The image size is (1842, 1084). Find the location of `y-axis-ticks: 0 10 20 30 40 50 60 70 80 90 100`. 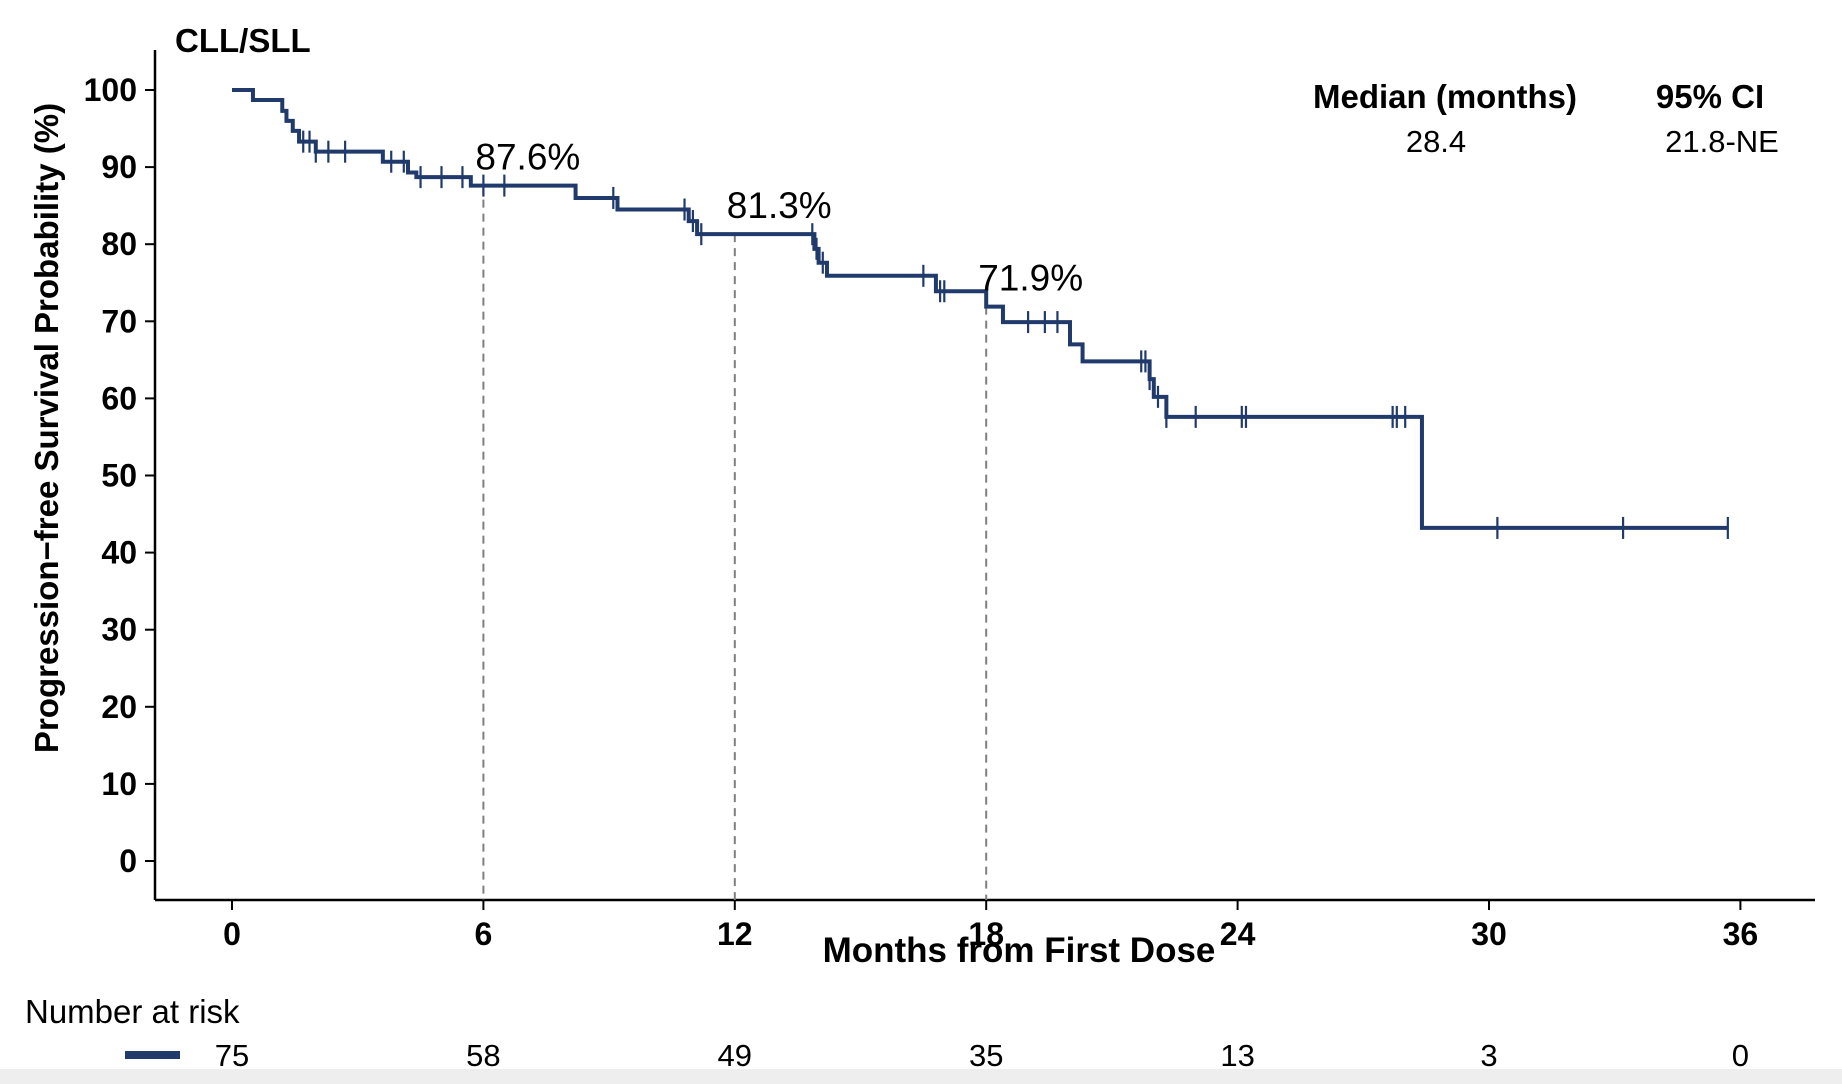

y-axis-ticks: 0 10 20 30 40 50 60 70 80 90 100 is located at coordinates (119, 475).